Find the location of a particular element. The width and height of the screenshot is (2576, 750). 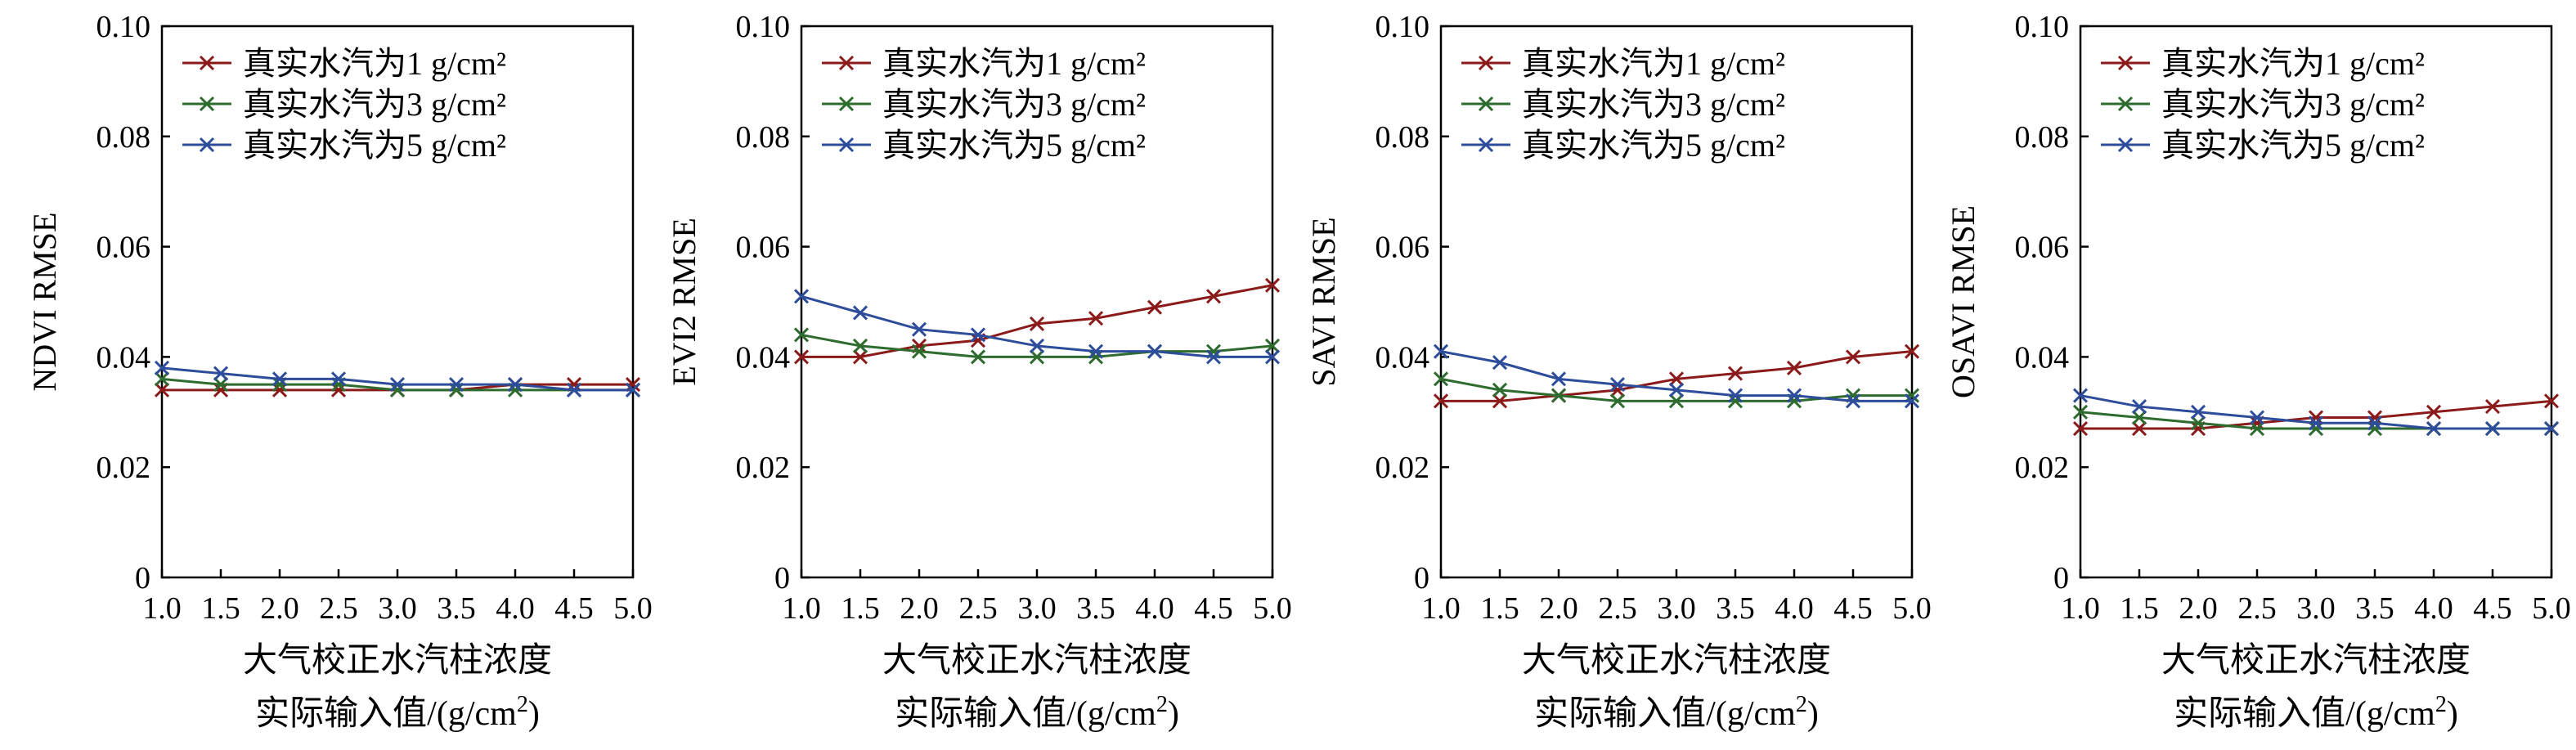

y-axis-label: EVI2 RMSE is located at coordinates (684, 302).